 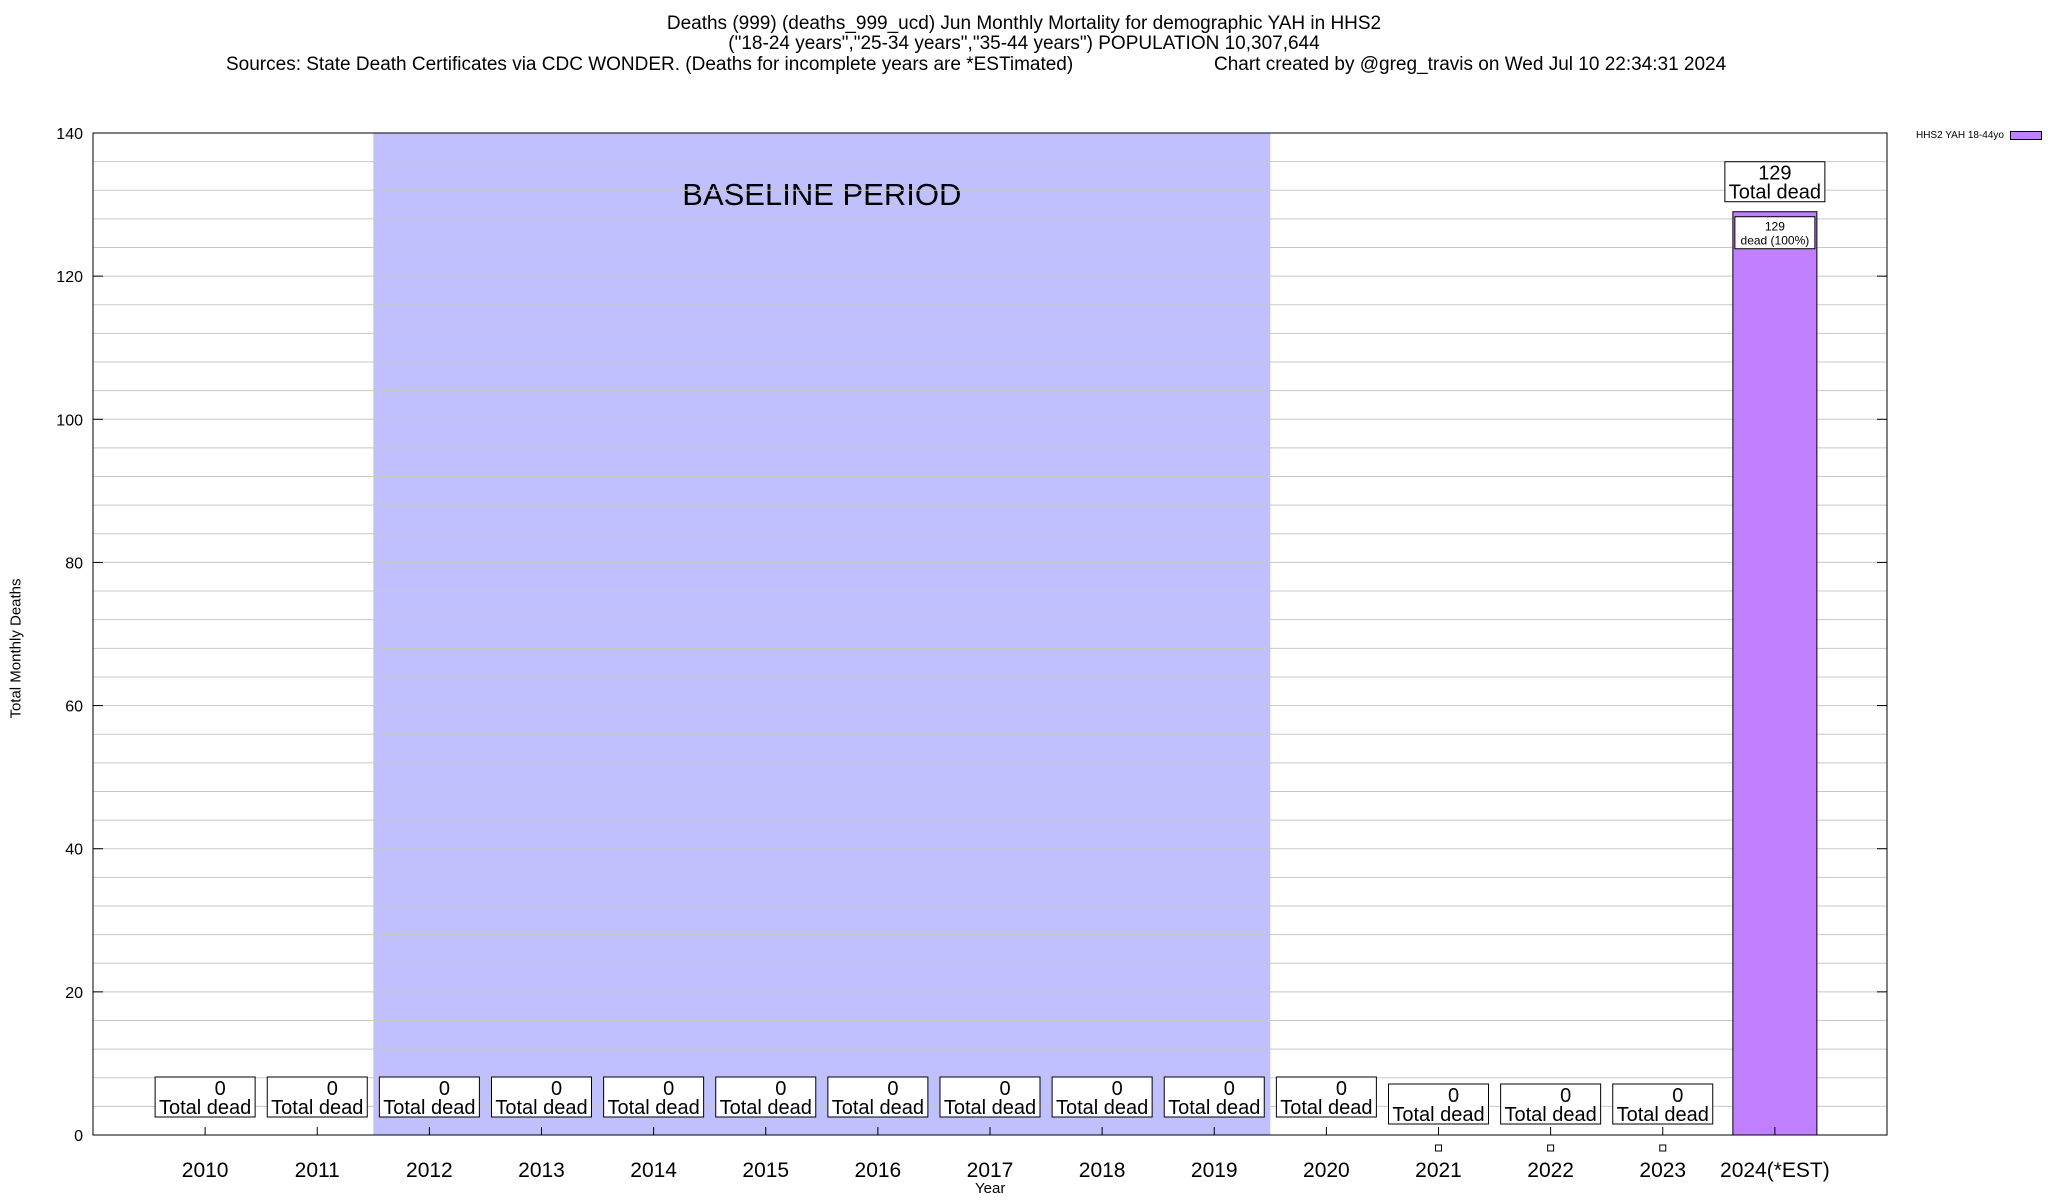 I want to click on x-tick-label: 2013, so click(x=541, y=1170).